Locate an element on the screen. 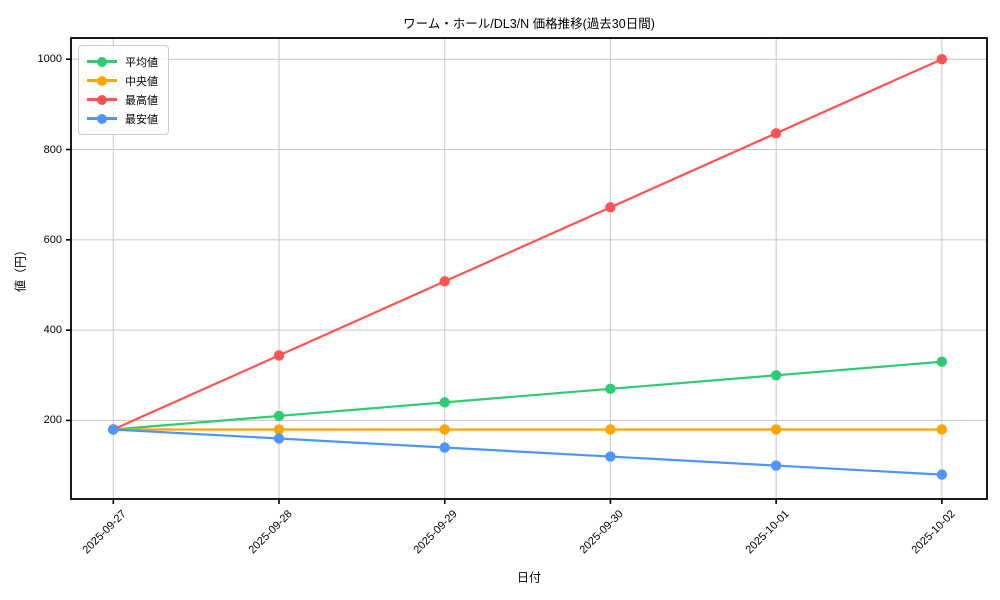  y-tick-label: 800 is located at coordinates (52, 149).